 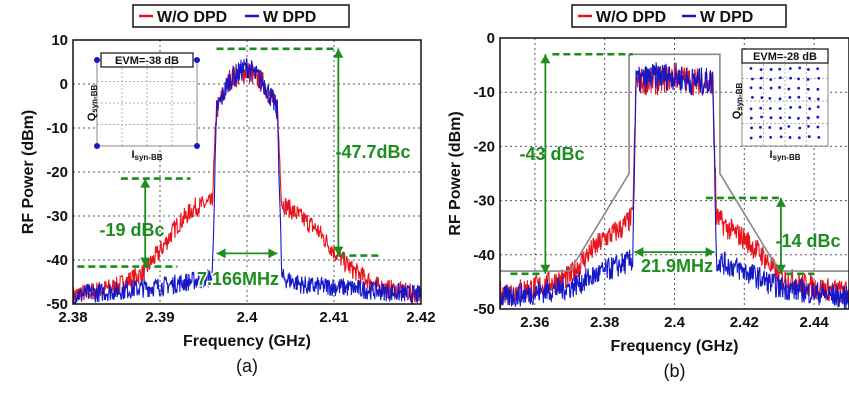 What do you see at coordinates (159, 317) in the screenshot?
I see `x-tick-label: 2.39` at bounding box center [159, 317].